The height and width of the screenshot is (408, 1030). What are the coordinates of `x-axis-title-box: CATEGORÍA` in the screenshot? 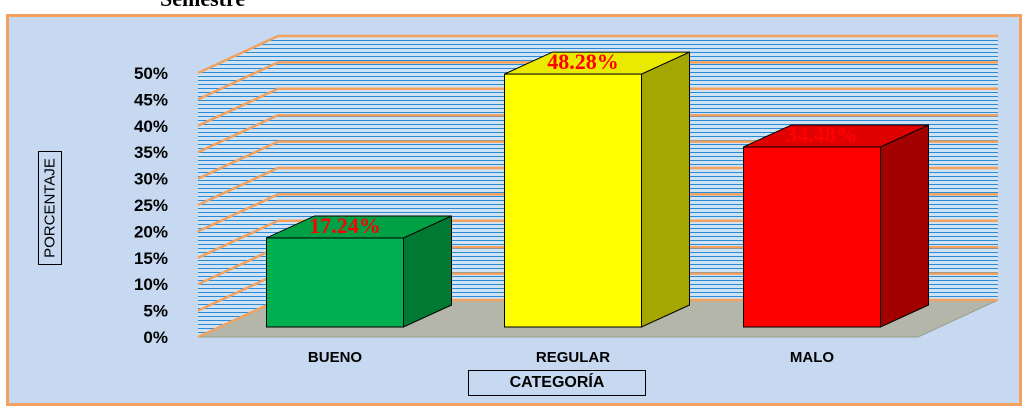 It's located at (557, 383).